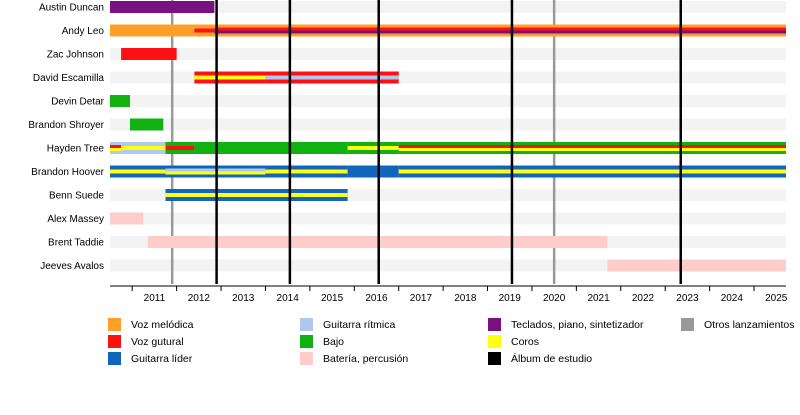  I want to click on legend-label: Bajo, so click(334, 341).